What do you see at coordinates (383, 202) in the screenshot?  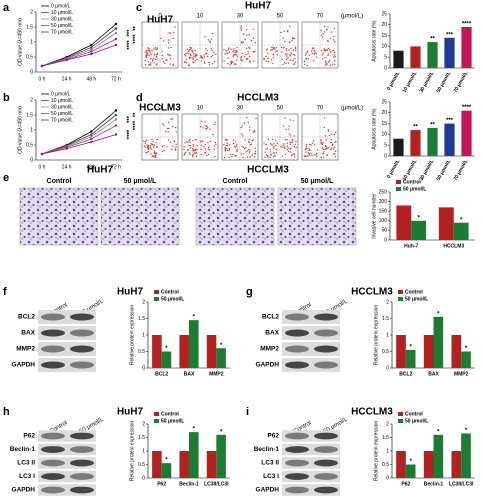 I see `y-tick-label: 200` at bounding box center [383, 202].